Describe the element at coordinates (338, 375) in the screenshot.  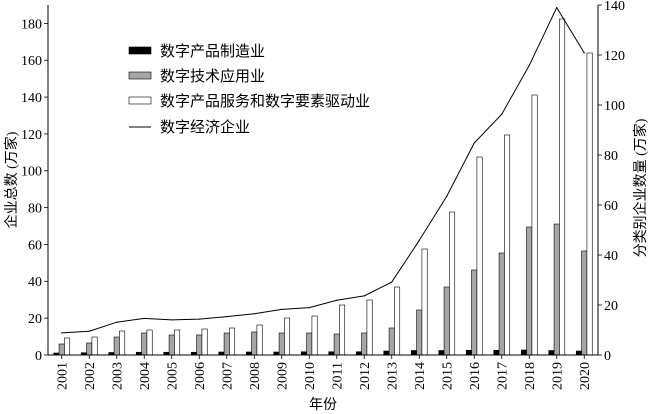
I see `x-tick-label-2011: 2011` at that location.